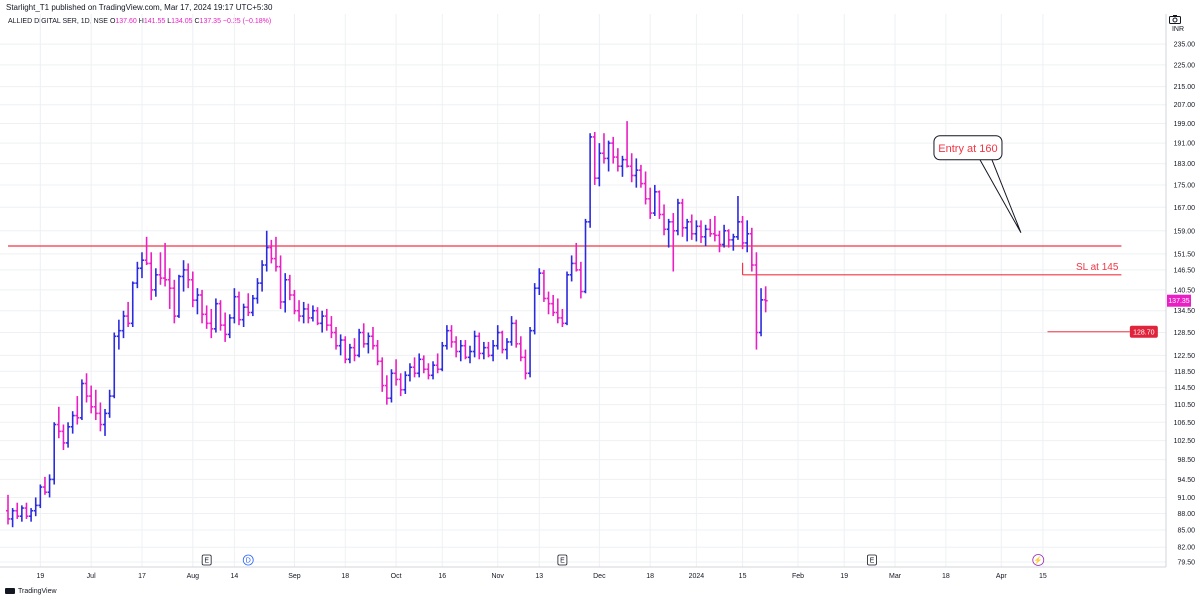  What do you see at coordinates (1186, 460) in the screenshot?
I see `price-tick-label: 98.50` at bounding box center [1186, 460].